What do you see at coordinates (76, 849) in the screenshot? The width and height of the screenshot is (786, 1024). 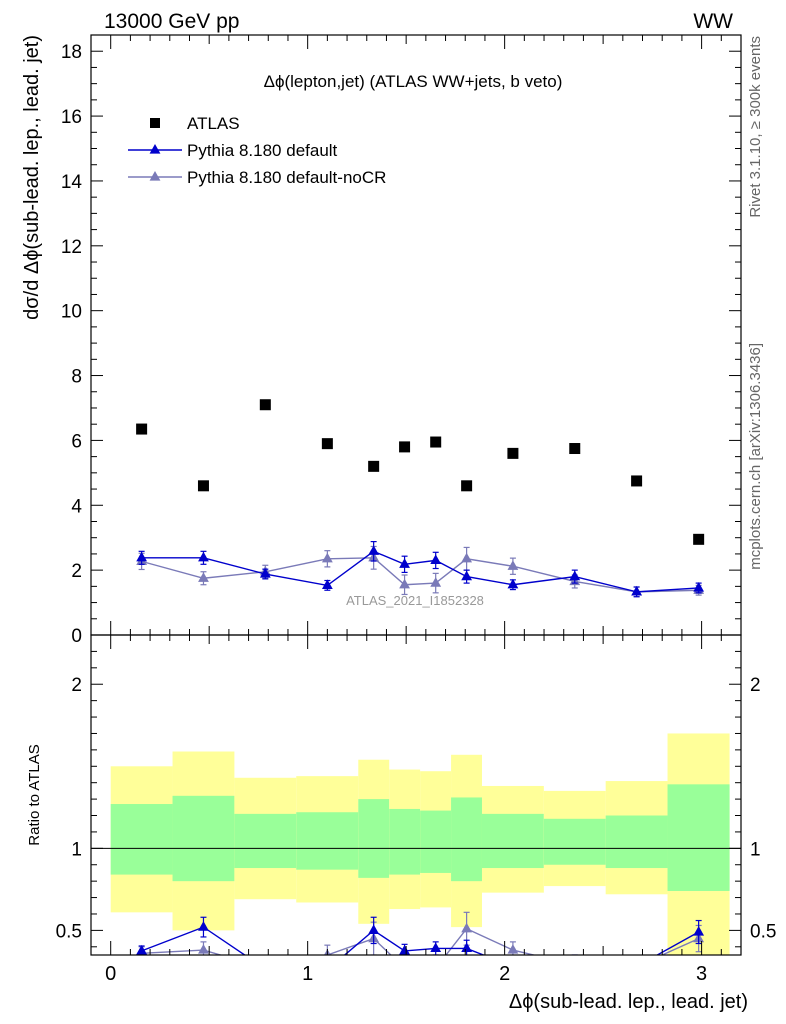 I see `ratio-ytick-label-left-1: 1` at bounding box center [76, 849].